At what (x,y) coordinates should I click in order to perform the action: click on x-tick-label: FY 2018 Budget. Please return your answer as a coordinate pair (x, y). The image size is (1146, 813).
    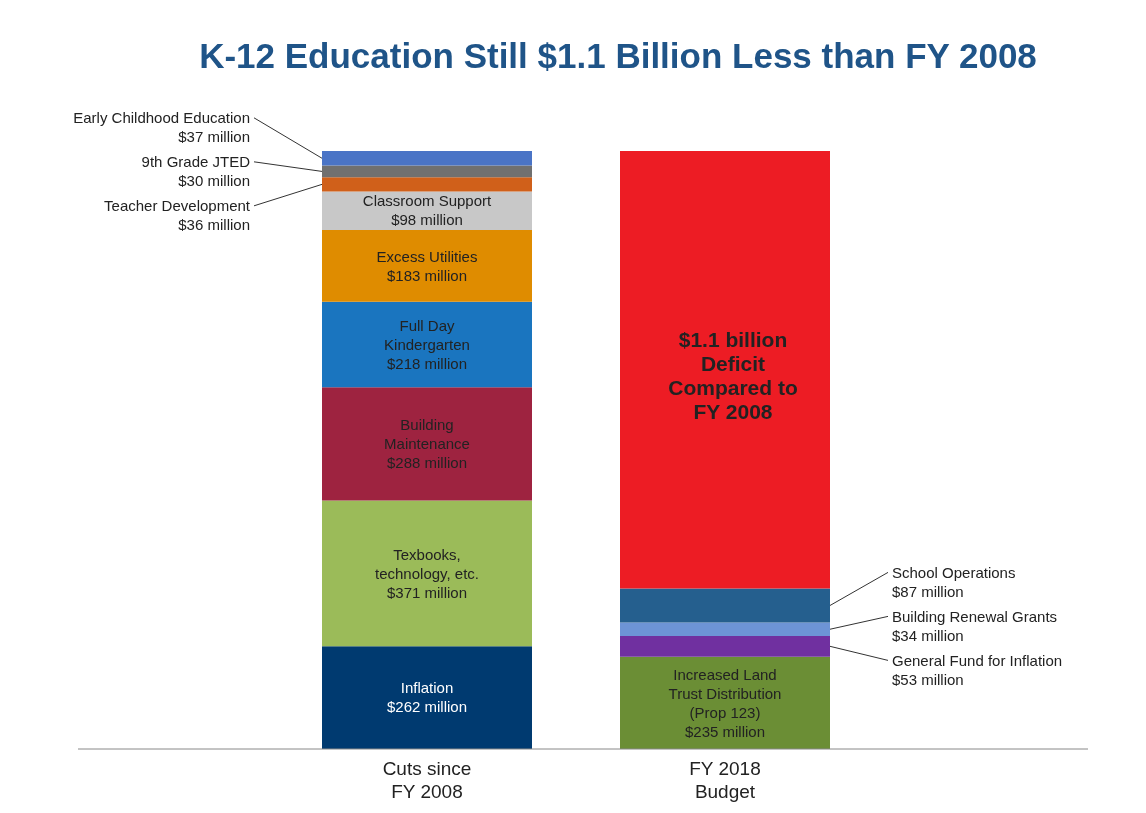
    Looking at the image, I should click on (725, 780).